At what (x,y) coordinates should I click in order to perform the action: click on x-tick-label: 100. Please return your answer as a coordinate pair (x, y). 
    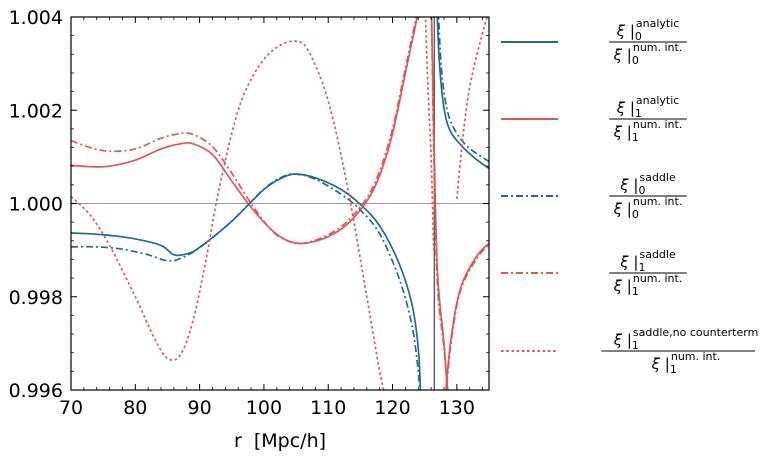
    Looking at the image, I should click on (264, 408).